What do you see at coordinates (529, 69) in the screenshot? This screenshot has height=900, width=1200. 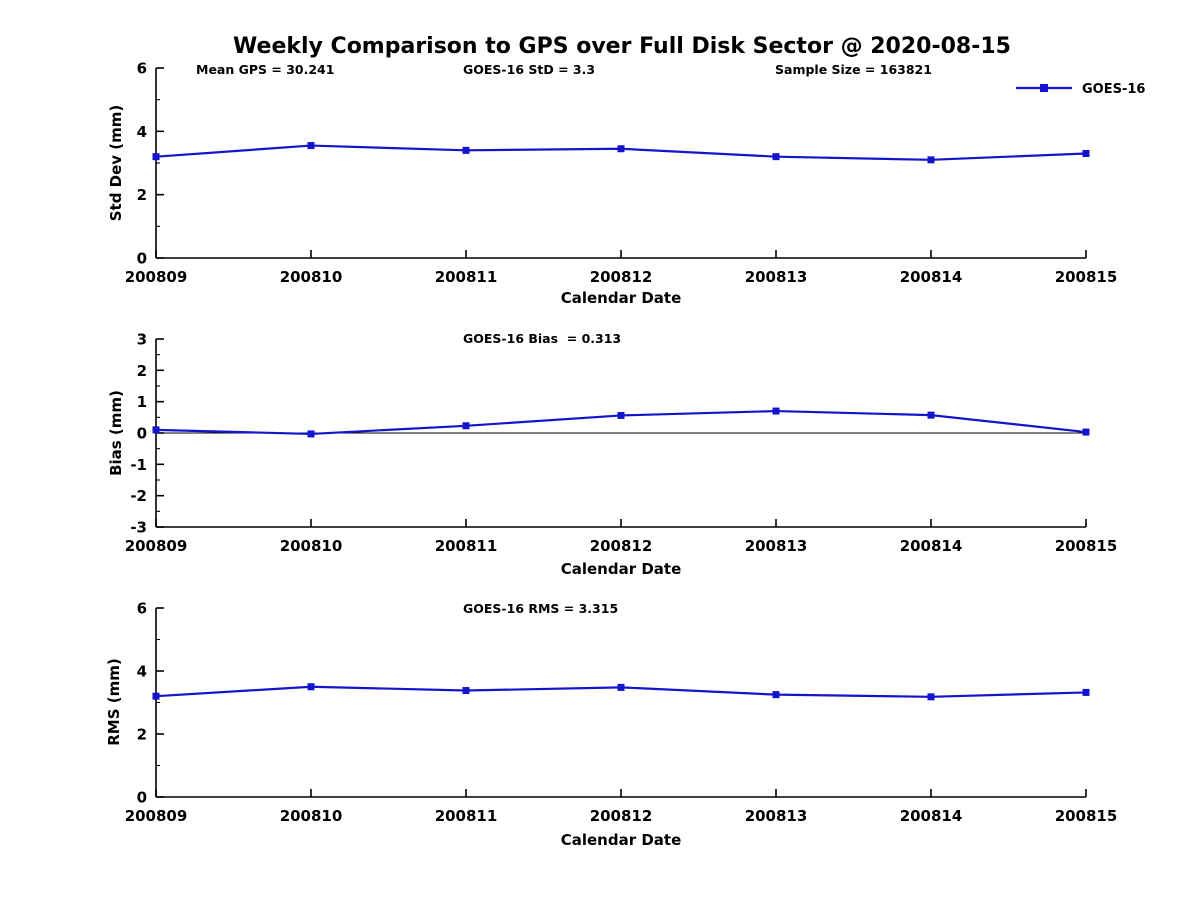 I see `annotation-std: GOES-16 StD = 3.3` at bounding box center [529, 69].